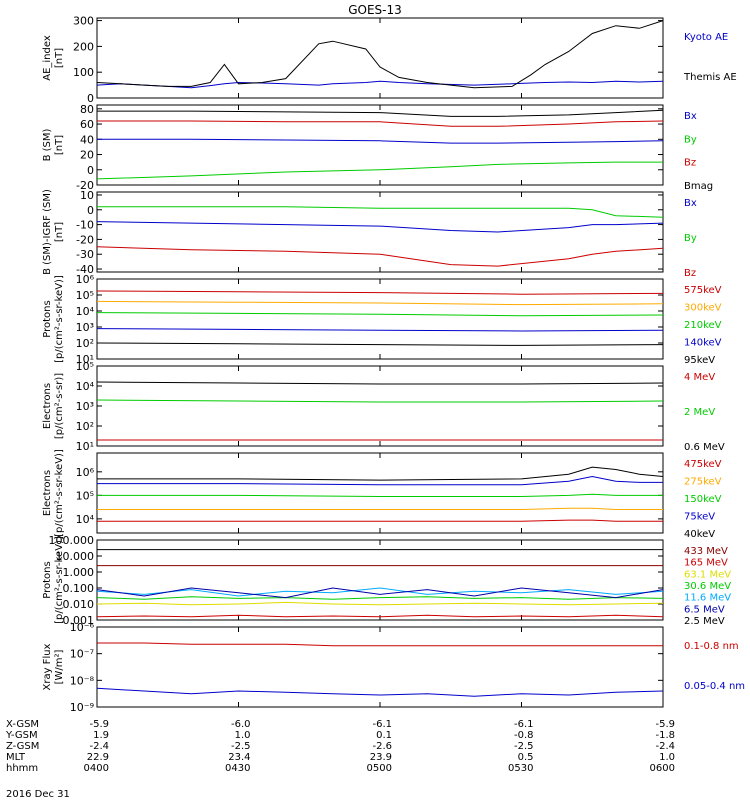 The image size is (750, 800). I want to click on legend-entry: Kyoto AE, so click(706, 37).